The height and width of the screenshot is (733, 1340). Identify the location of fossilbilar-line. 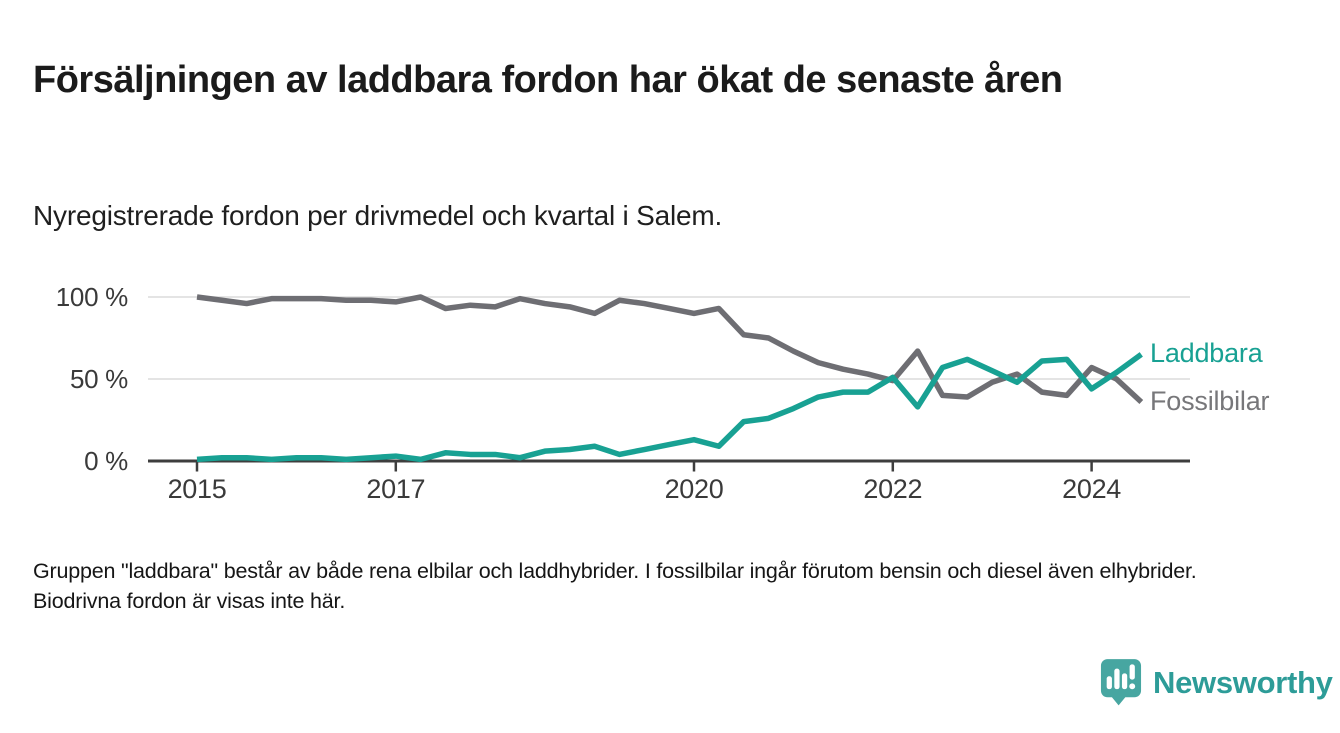
(670, 349).